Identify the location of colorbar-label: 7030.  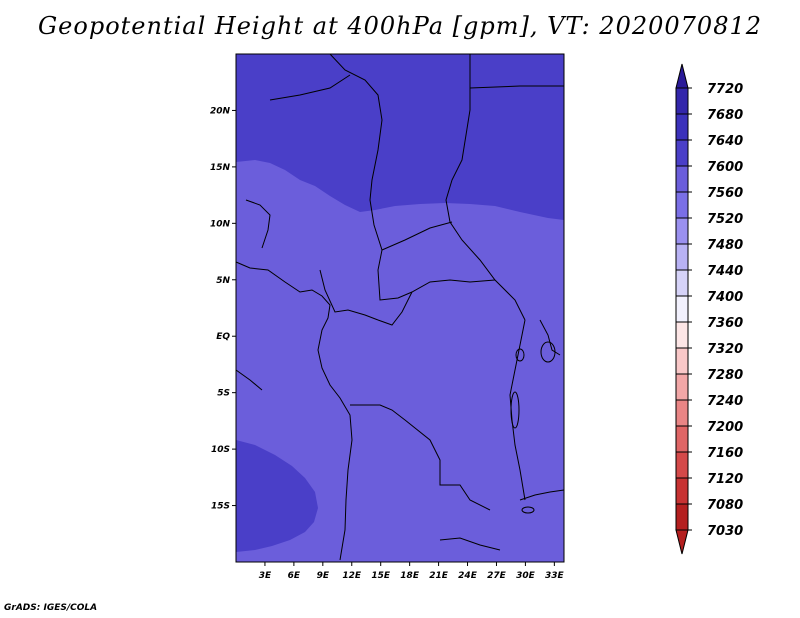
(725, 531).